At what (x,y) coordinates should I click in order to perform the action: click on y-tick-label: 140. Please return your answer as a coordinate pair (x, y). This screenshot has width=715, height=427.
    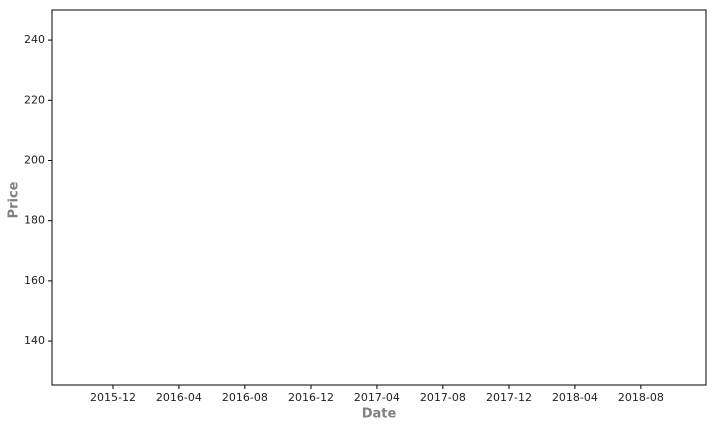
    Looking at the image, I should click on (34, 340).